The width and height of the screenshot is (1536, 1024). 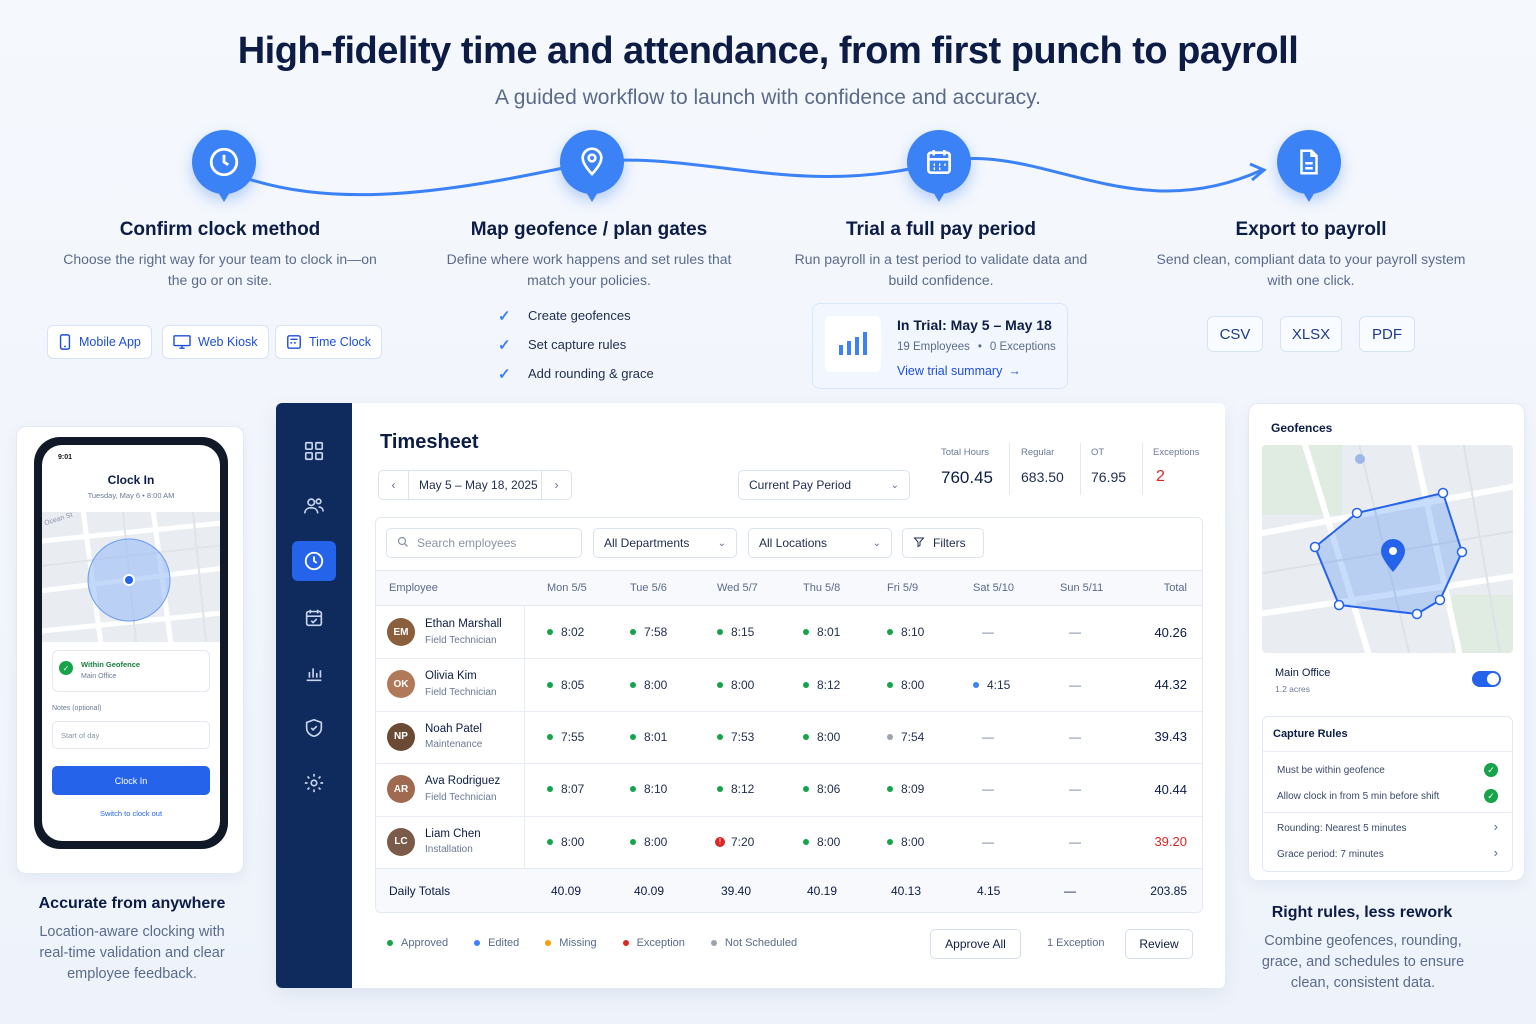 I want to click on time-value: 8:15, so click(x=743, y=632).